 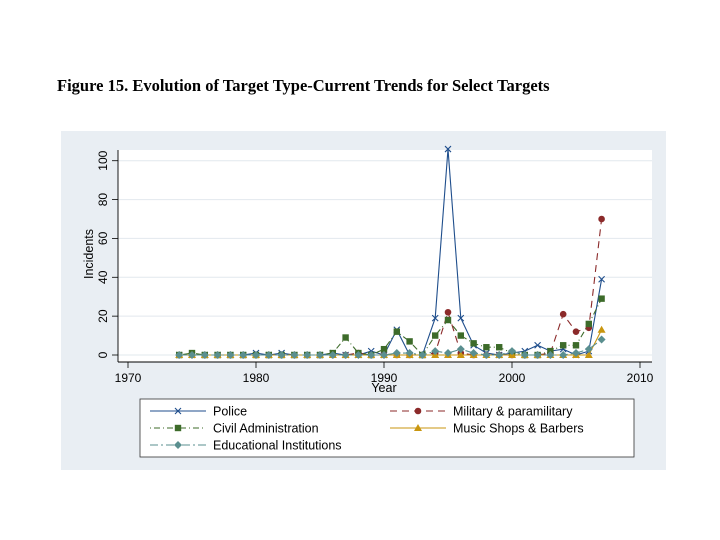 I want to click on series-educational-institutions, so click(x=390, y=347).